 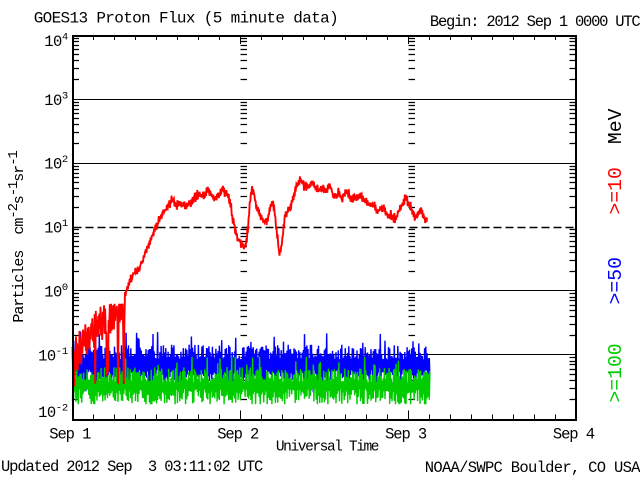 I want to click on svg-text: >=50, so click(x=616, y=280).